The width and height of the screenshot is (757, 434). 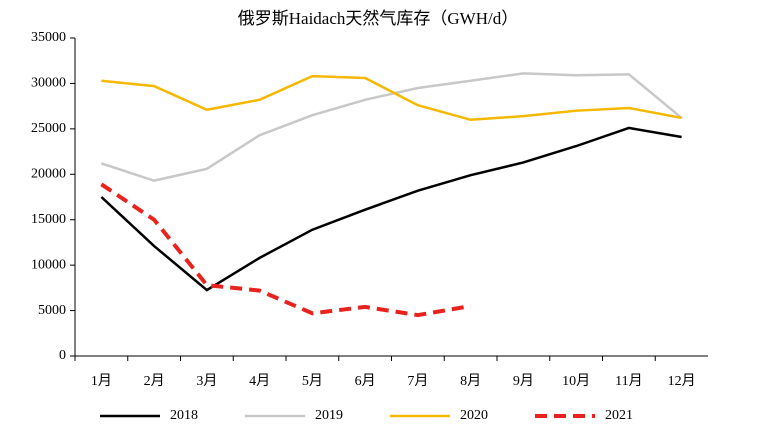 I want to click on x-tick-label: 6月, so click(x=365, y=381).